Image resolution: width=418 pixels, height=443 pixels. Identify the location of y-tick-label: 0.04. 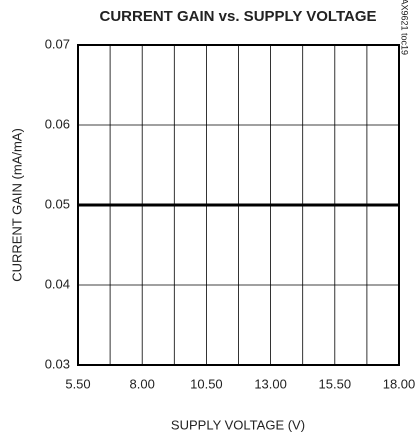
(57, 283).